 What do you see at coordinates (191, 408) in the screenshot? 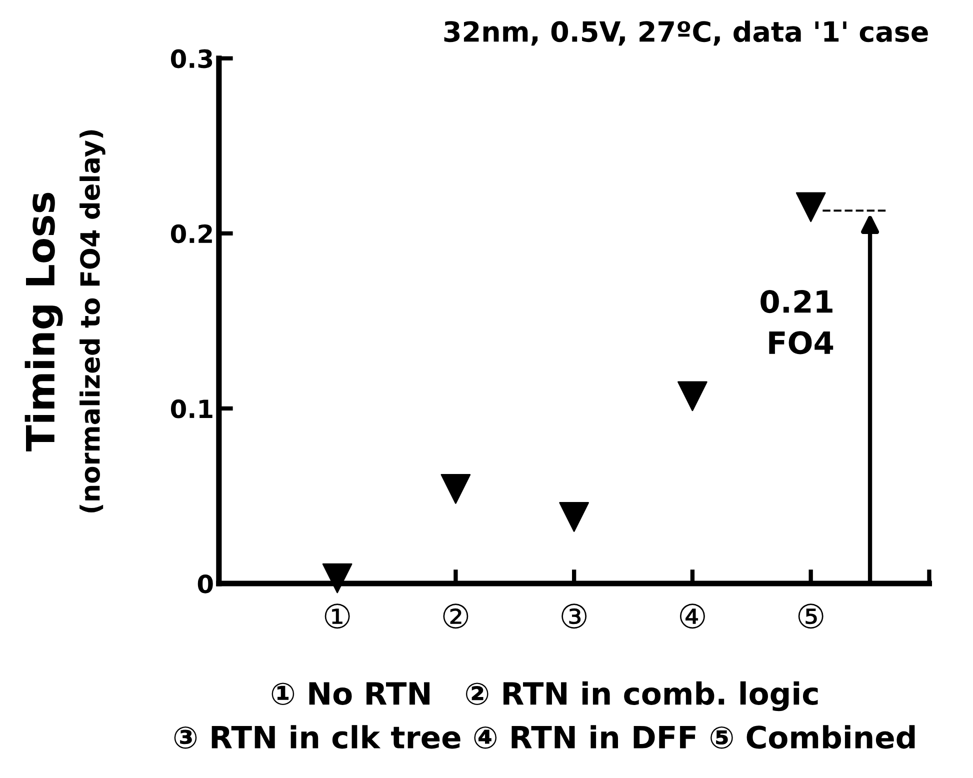
I see `y-tick-label: 0.1` at bounding box center [191, 408].